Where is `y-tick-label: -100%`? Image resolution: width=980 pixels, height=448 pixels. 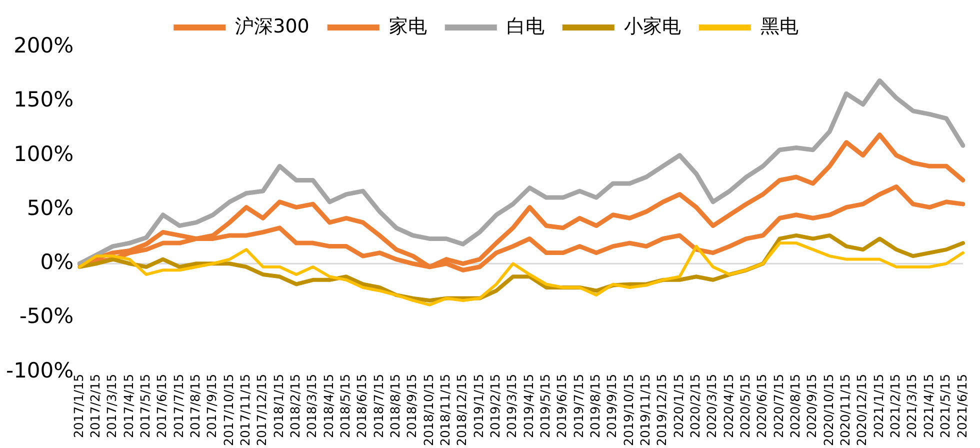
y-tick-label: -100% is located at coordinates (40, 370).